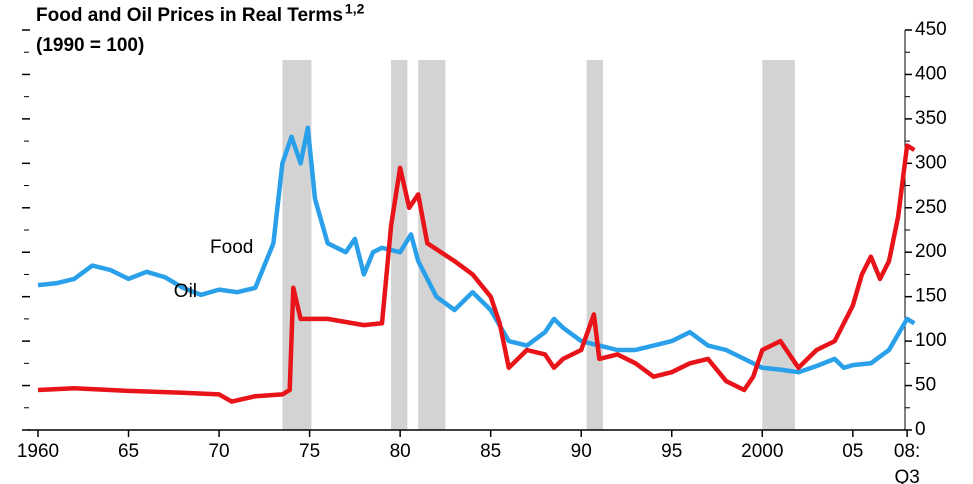 The image size is (973, 484). What do you see at coordinates (90, 45) in the screenshot?
I see `chart-subtitle: (1990 = 100)` at bounding box center [90, 45].